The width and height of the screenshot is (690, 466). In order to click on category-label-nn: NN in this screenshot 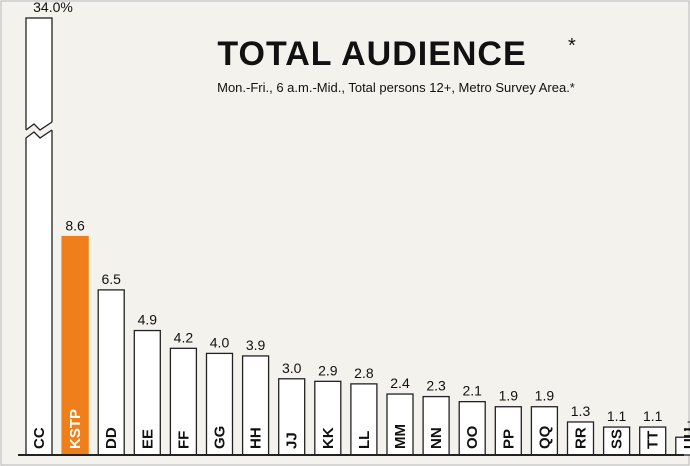, I will do `click(436, 438)`.